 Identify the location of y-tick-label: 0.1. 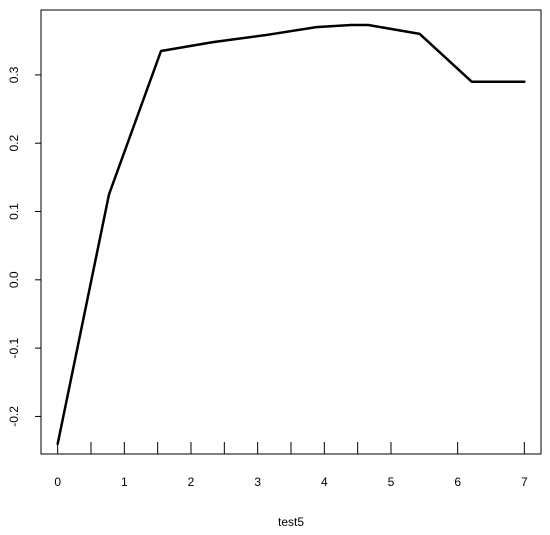
(14, 211).